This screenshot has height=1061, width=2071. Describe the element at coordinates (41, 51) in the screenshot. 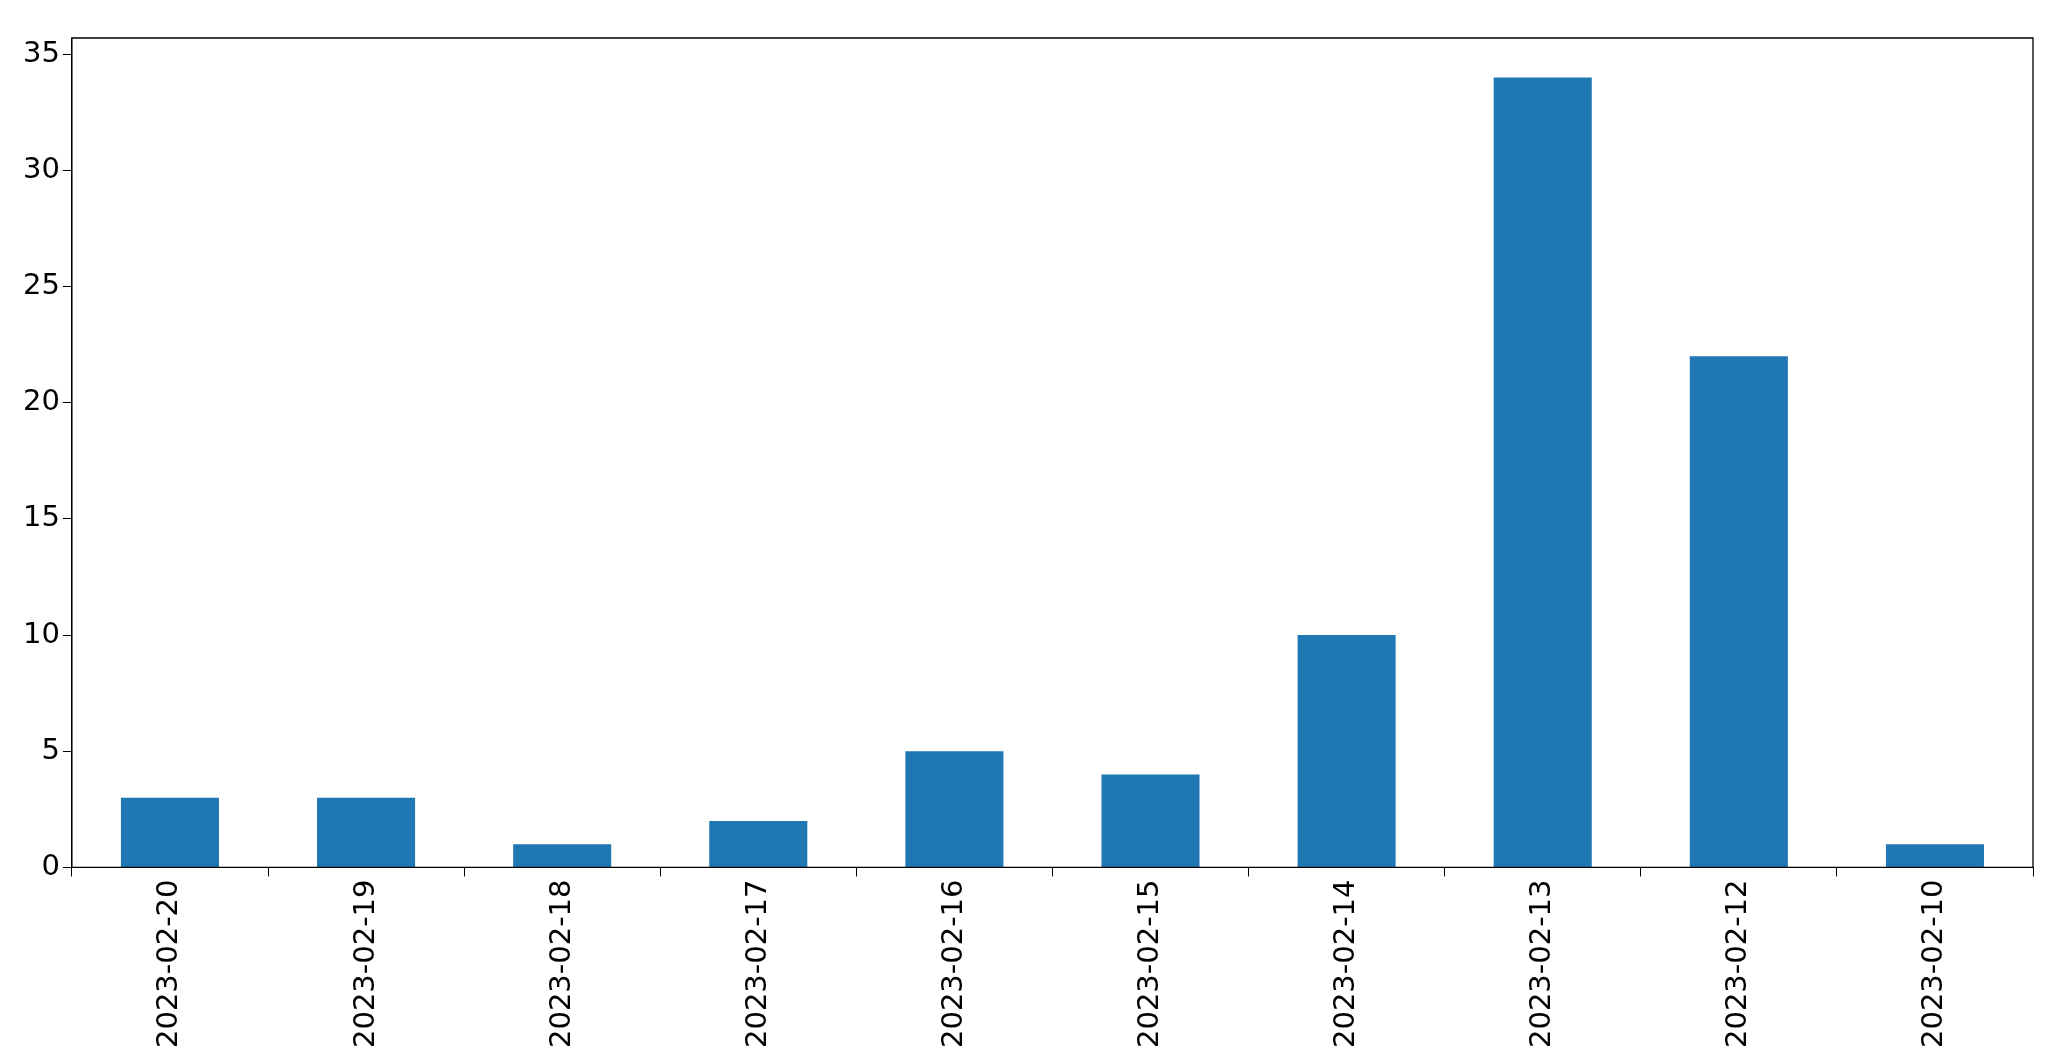

I see `y-tick-label: 35` at that location.